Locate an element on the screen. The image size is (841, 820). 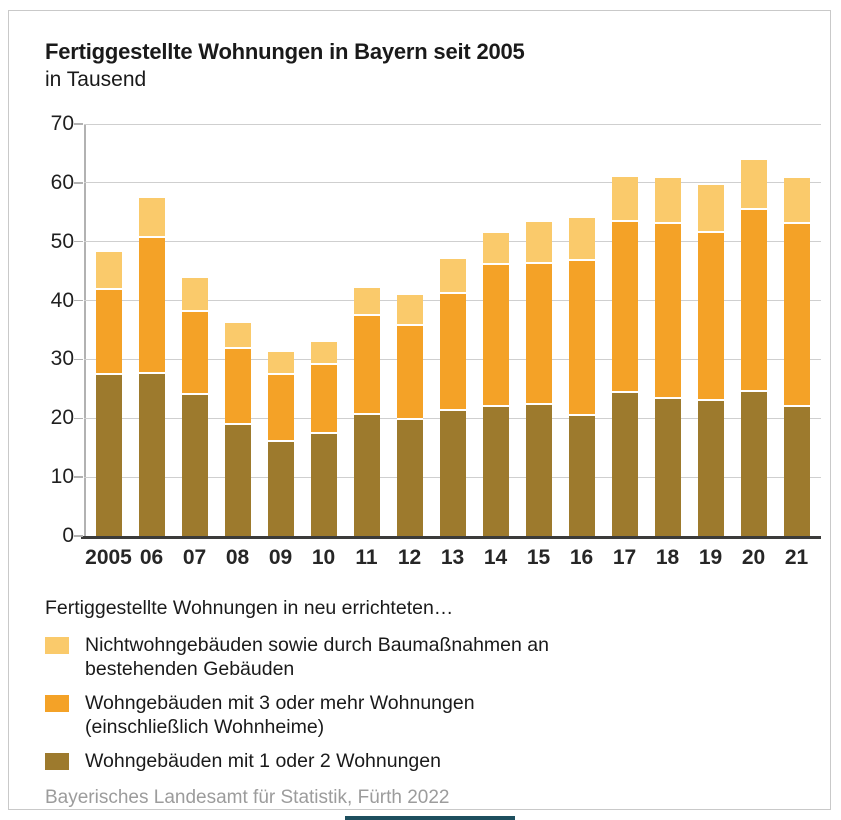
y-tick-label-10: 10 is located at coordinates (62, 477).